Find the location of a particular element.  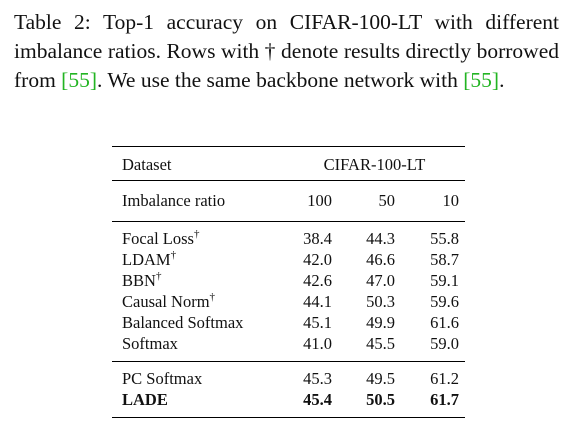

value-cell: 45.1 is located at coordinates (317, 322).